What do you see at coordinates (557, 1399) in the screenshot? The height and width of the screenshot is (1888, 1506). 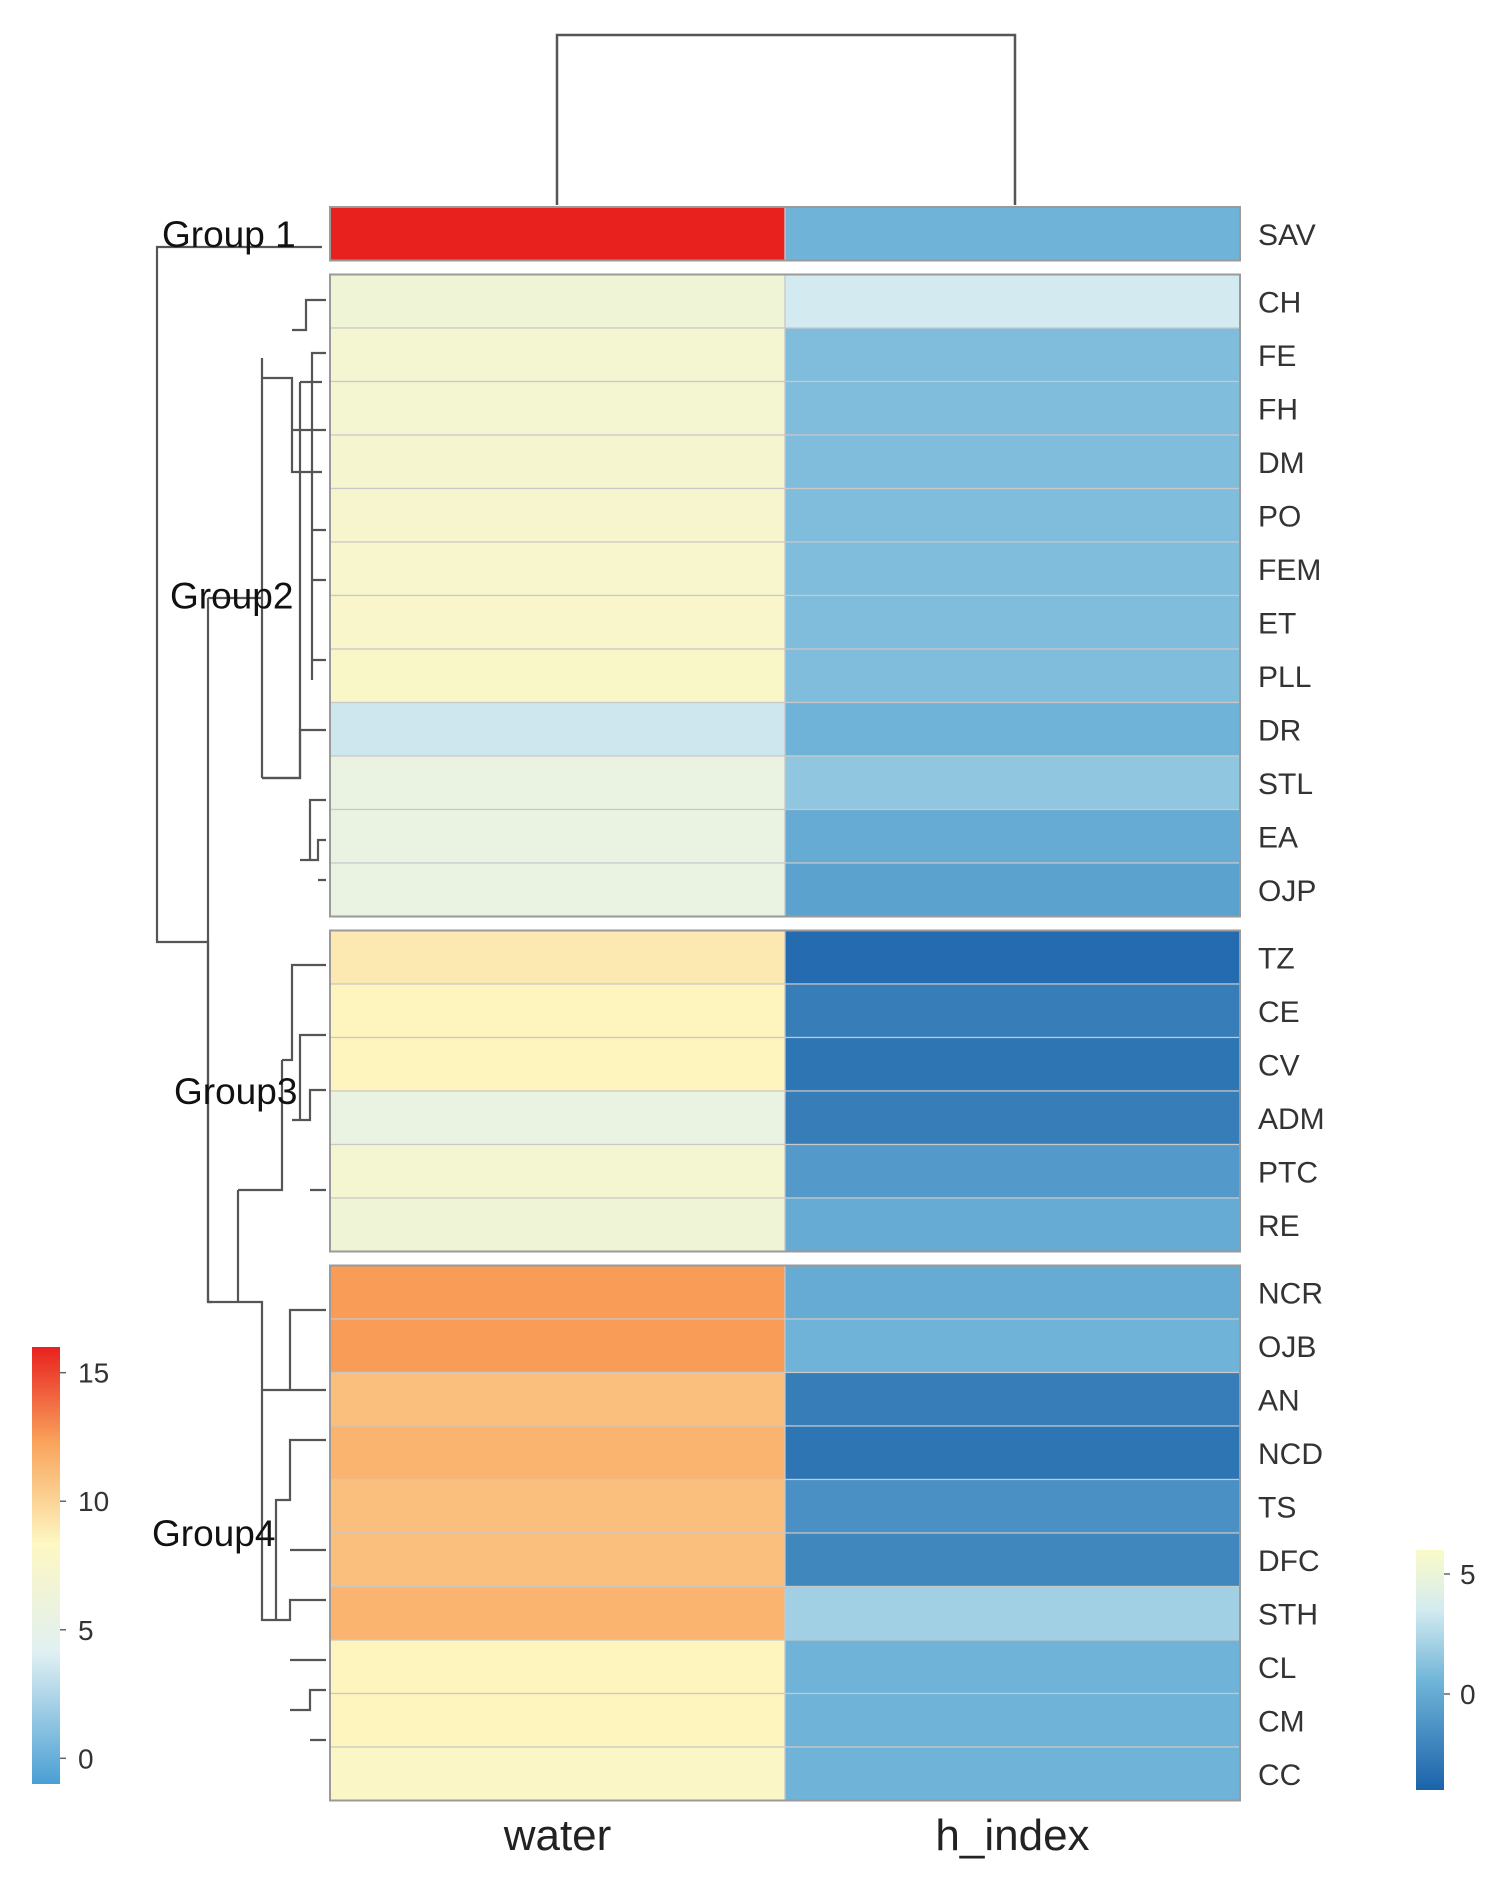 I see `cell-water-an` at bounding box center [557, 1399].